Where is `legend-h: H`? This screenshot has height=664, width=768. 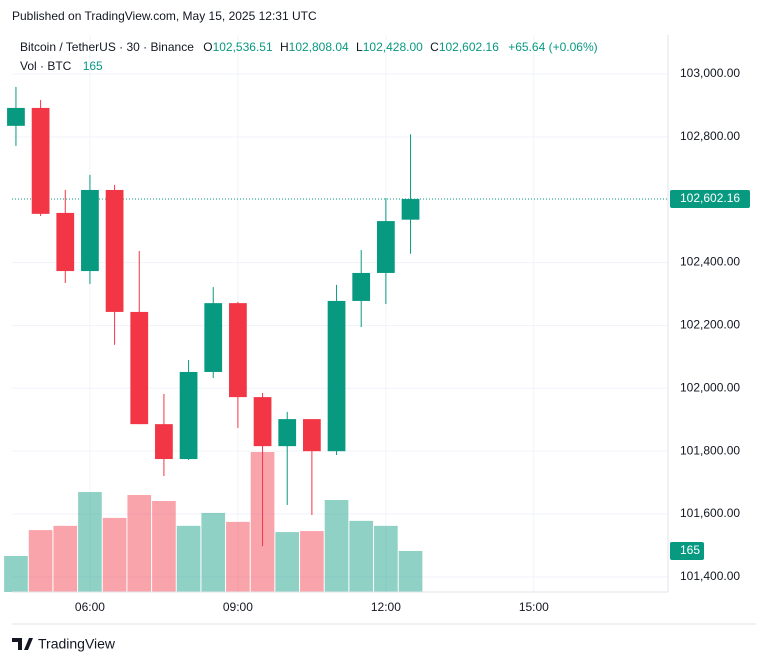
legend-h: H is located at coordinates (284, 47).